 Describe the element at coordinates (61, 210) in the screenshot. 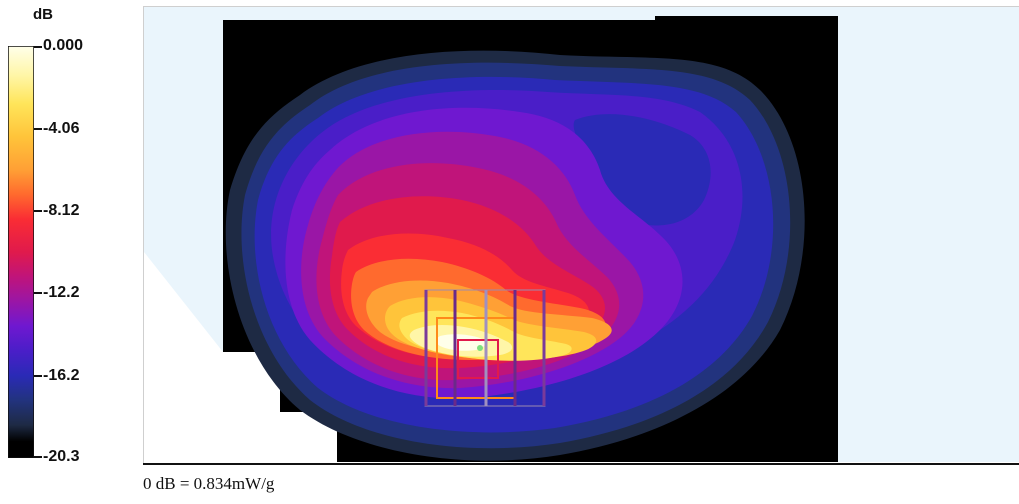

I see `colorbar-tick-label-2: -8.12` at that location.